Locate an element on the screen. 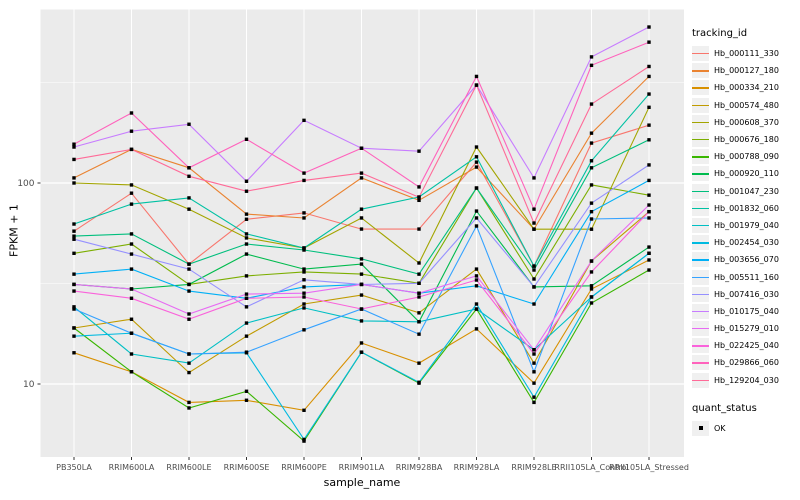  legend-item-label: Hb_002454_030 is located at coordinates (746, 243).